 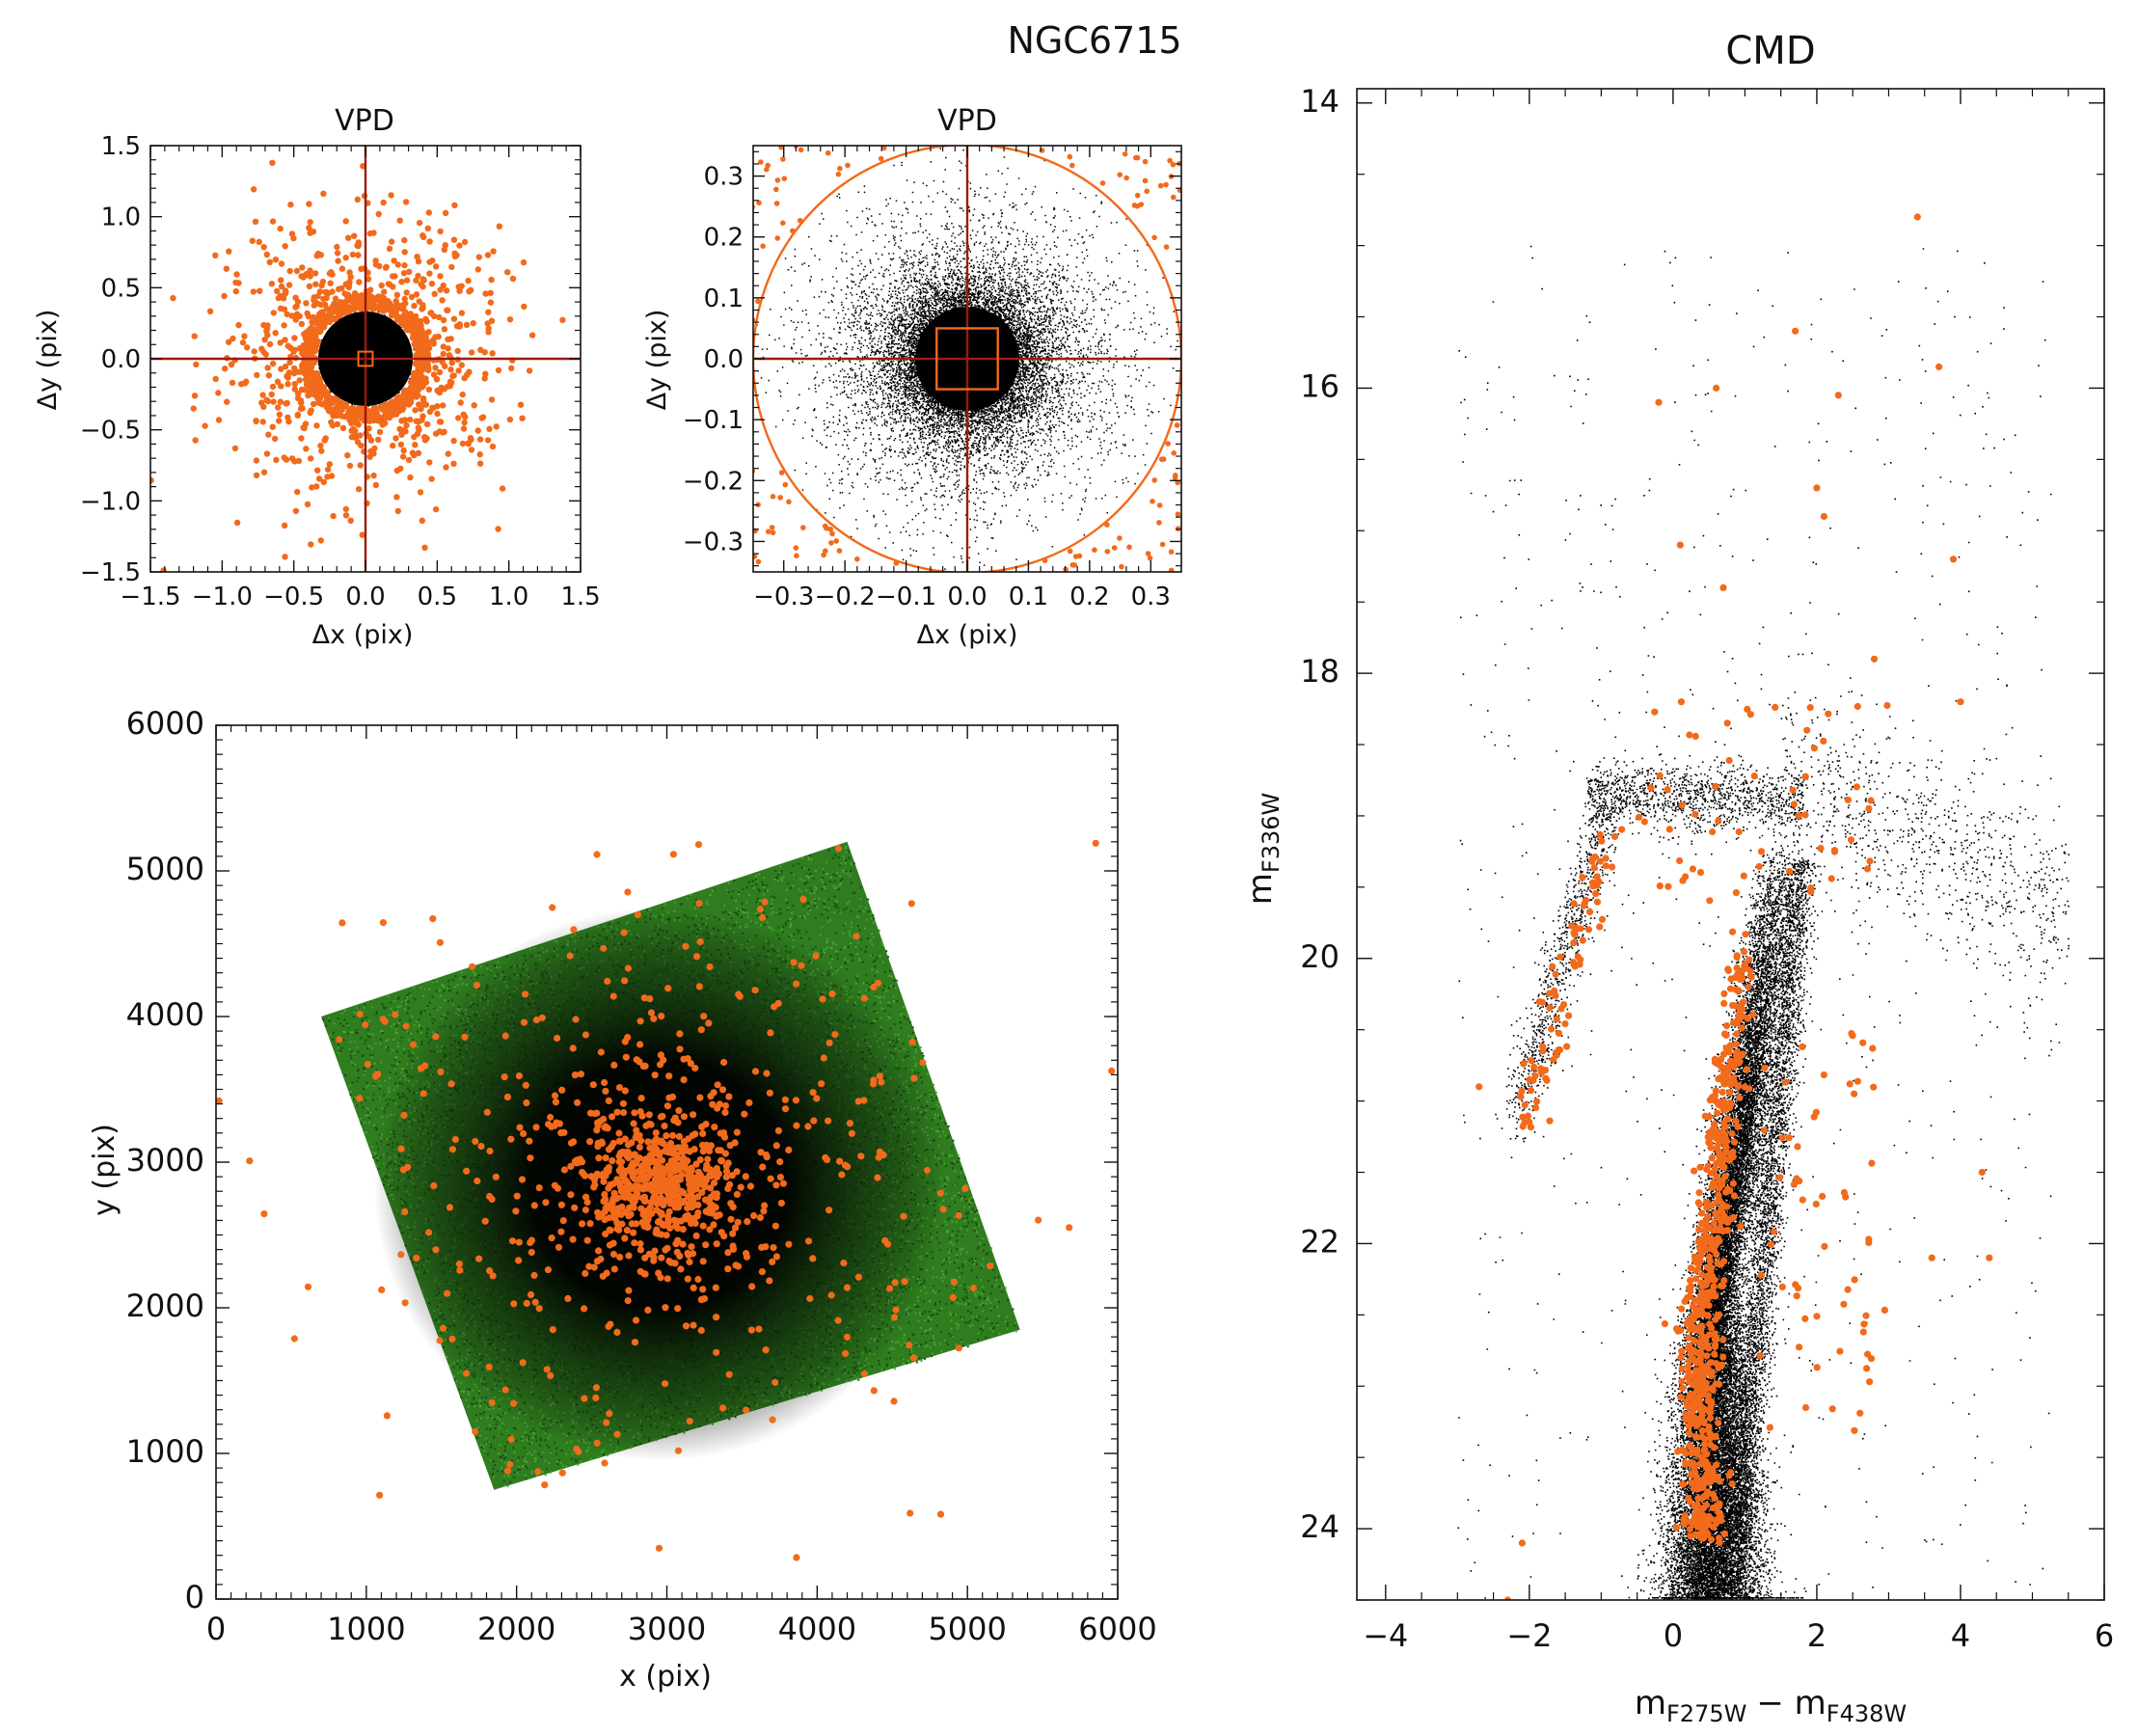 What do you see at coordinates (194, 1597) in the screenshot?
I see `xy-map-ytick-label: 0` at bounding box center [194, 1597].